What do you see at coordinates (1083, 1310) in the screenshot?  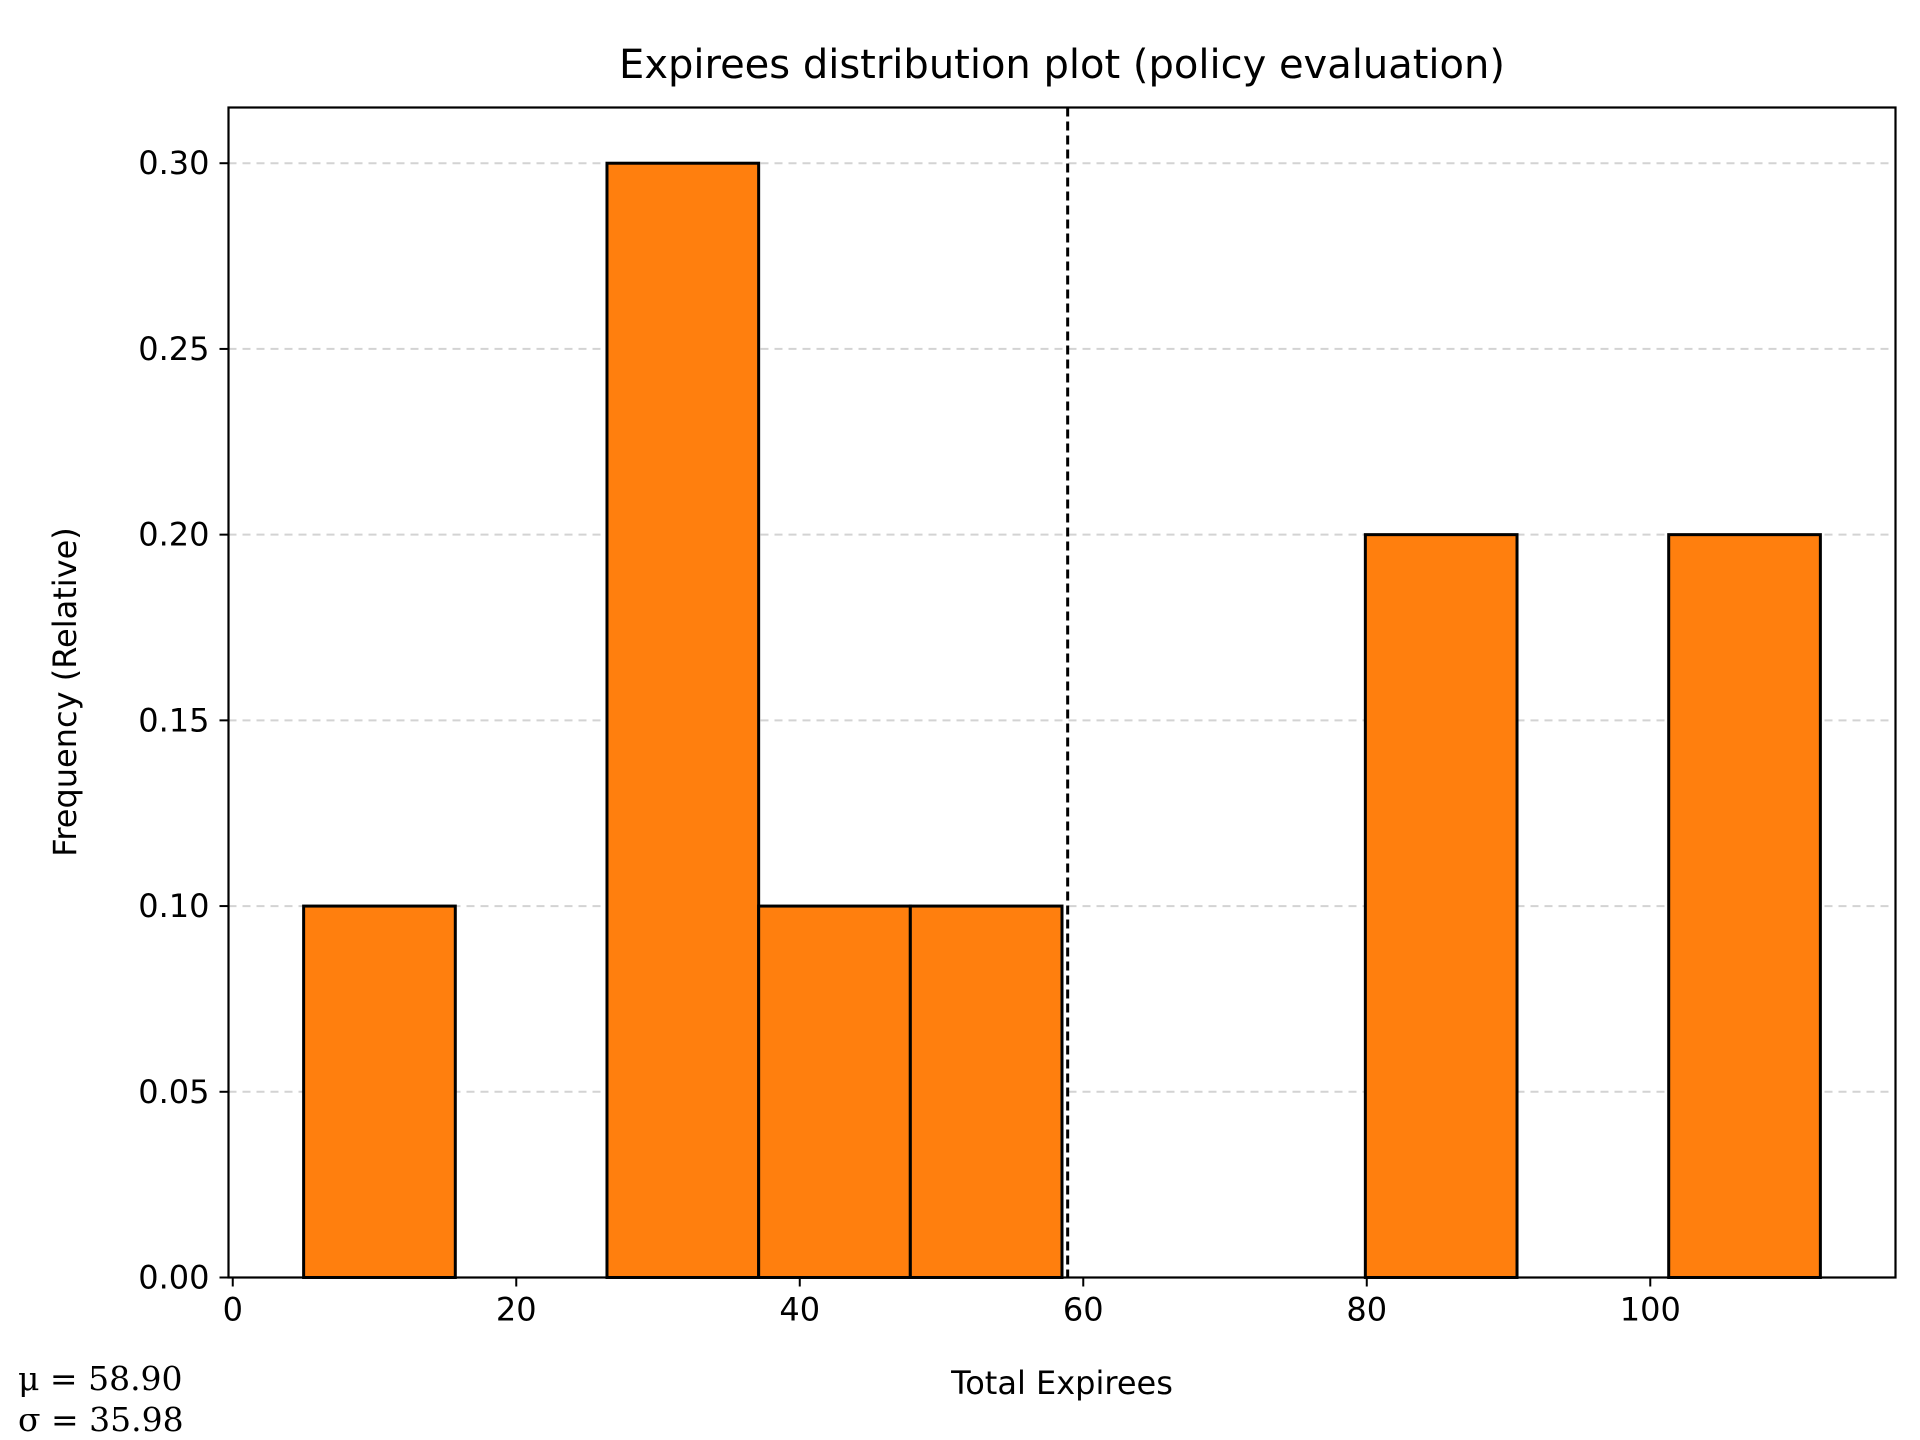 I see `x-tick-label-3: 60` at bounding box center [1083, 1310].